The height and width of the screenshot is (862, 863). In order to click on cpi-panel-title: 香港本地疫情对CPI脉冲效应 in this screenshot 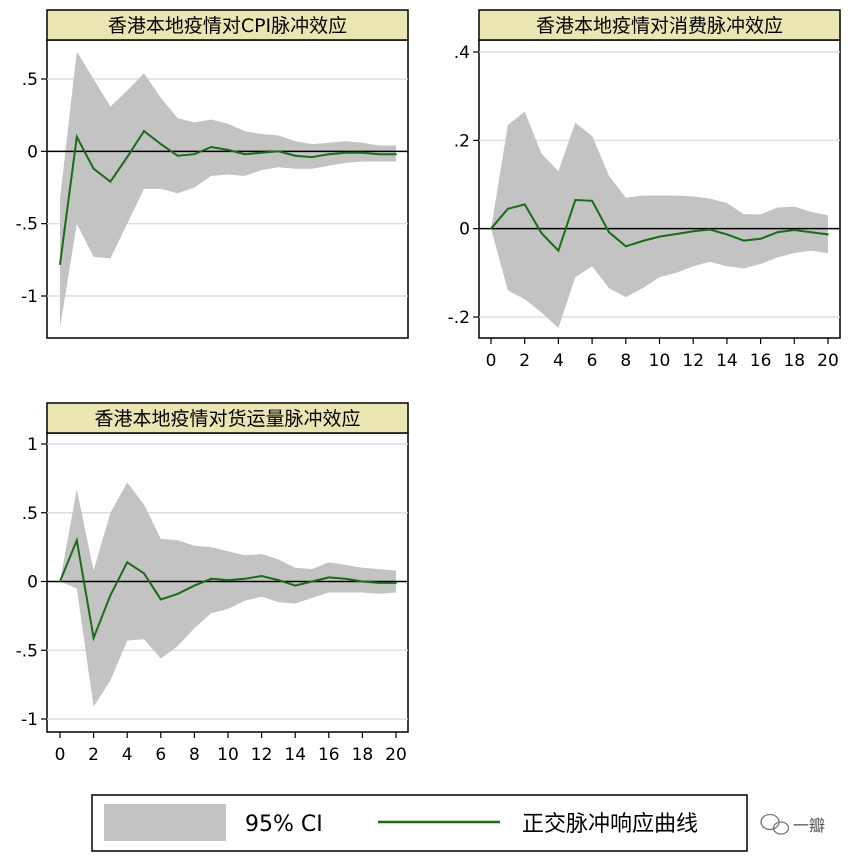, I will do `click(227, 26)`.